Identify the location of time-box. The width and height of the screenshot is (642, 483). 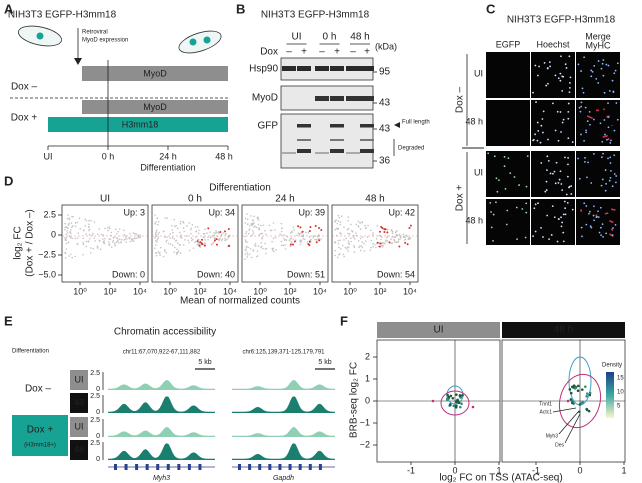
(79, 427).